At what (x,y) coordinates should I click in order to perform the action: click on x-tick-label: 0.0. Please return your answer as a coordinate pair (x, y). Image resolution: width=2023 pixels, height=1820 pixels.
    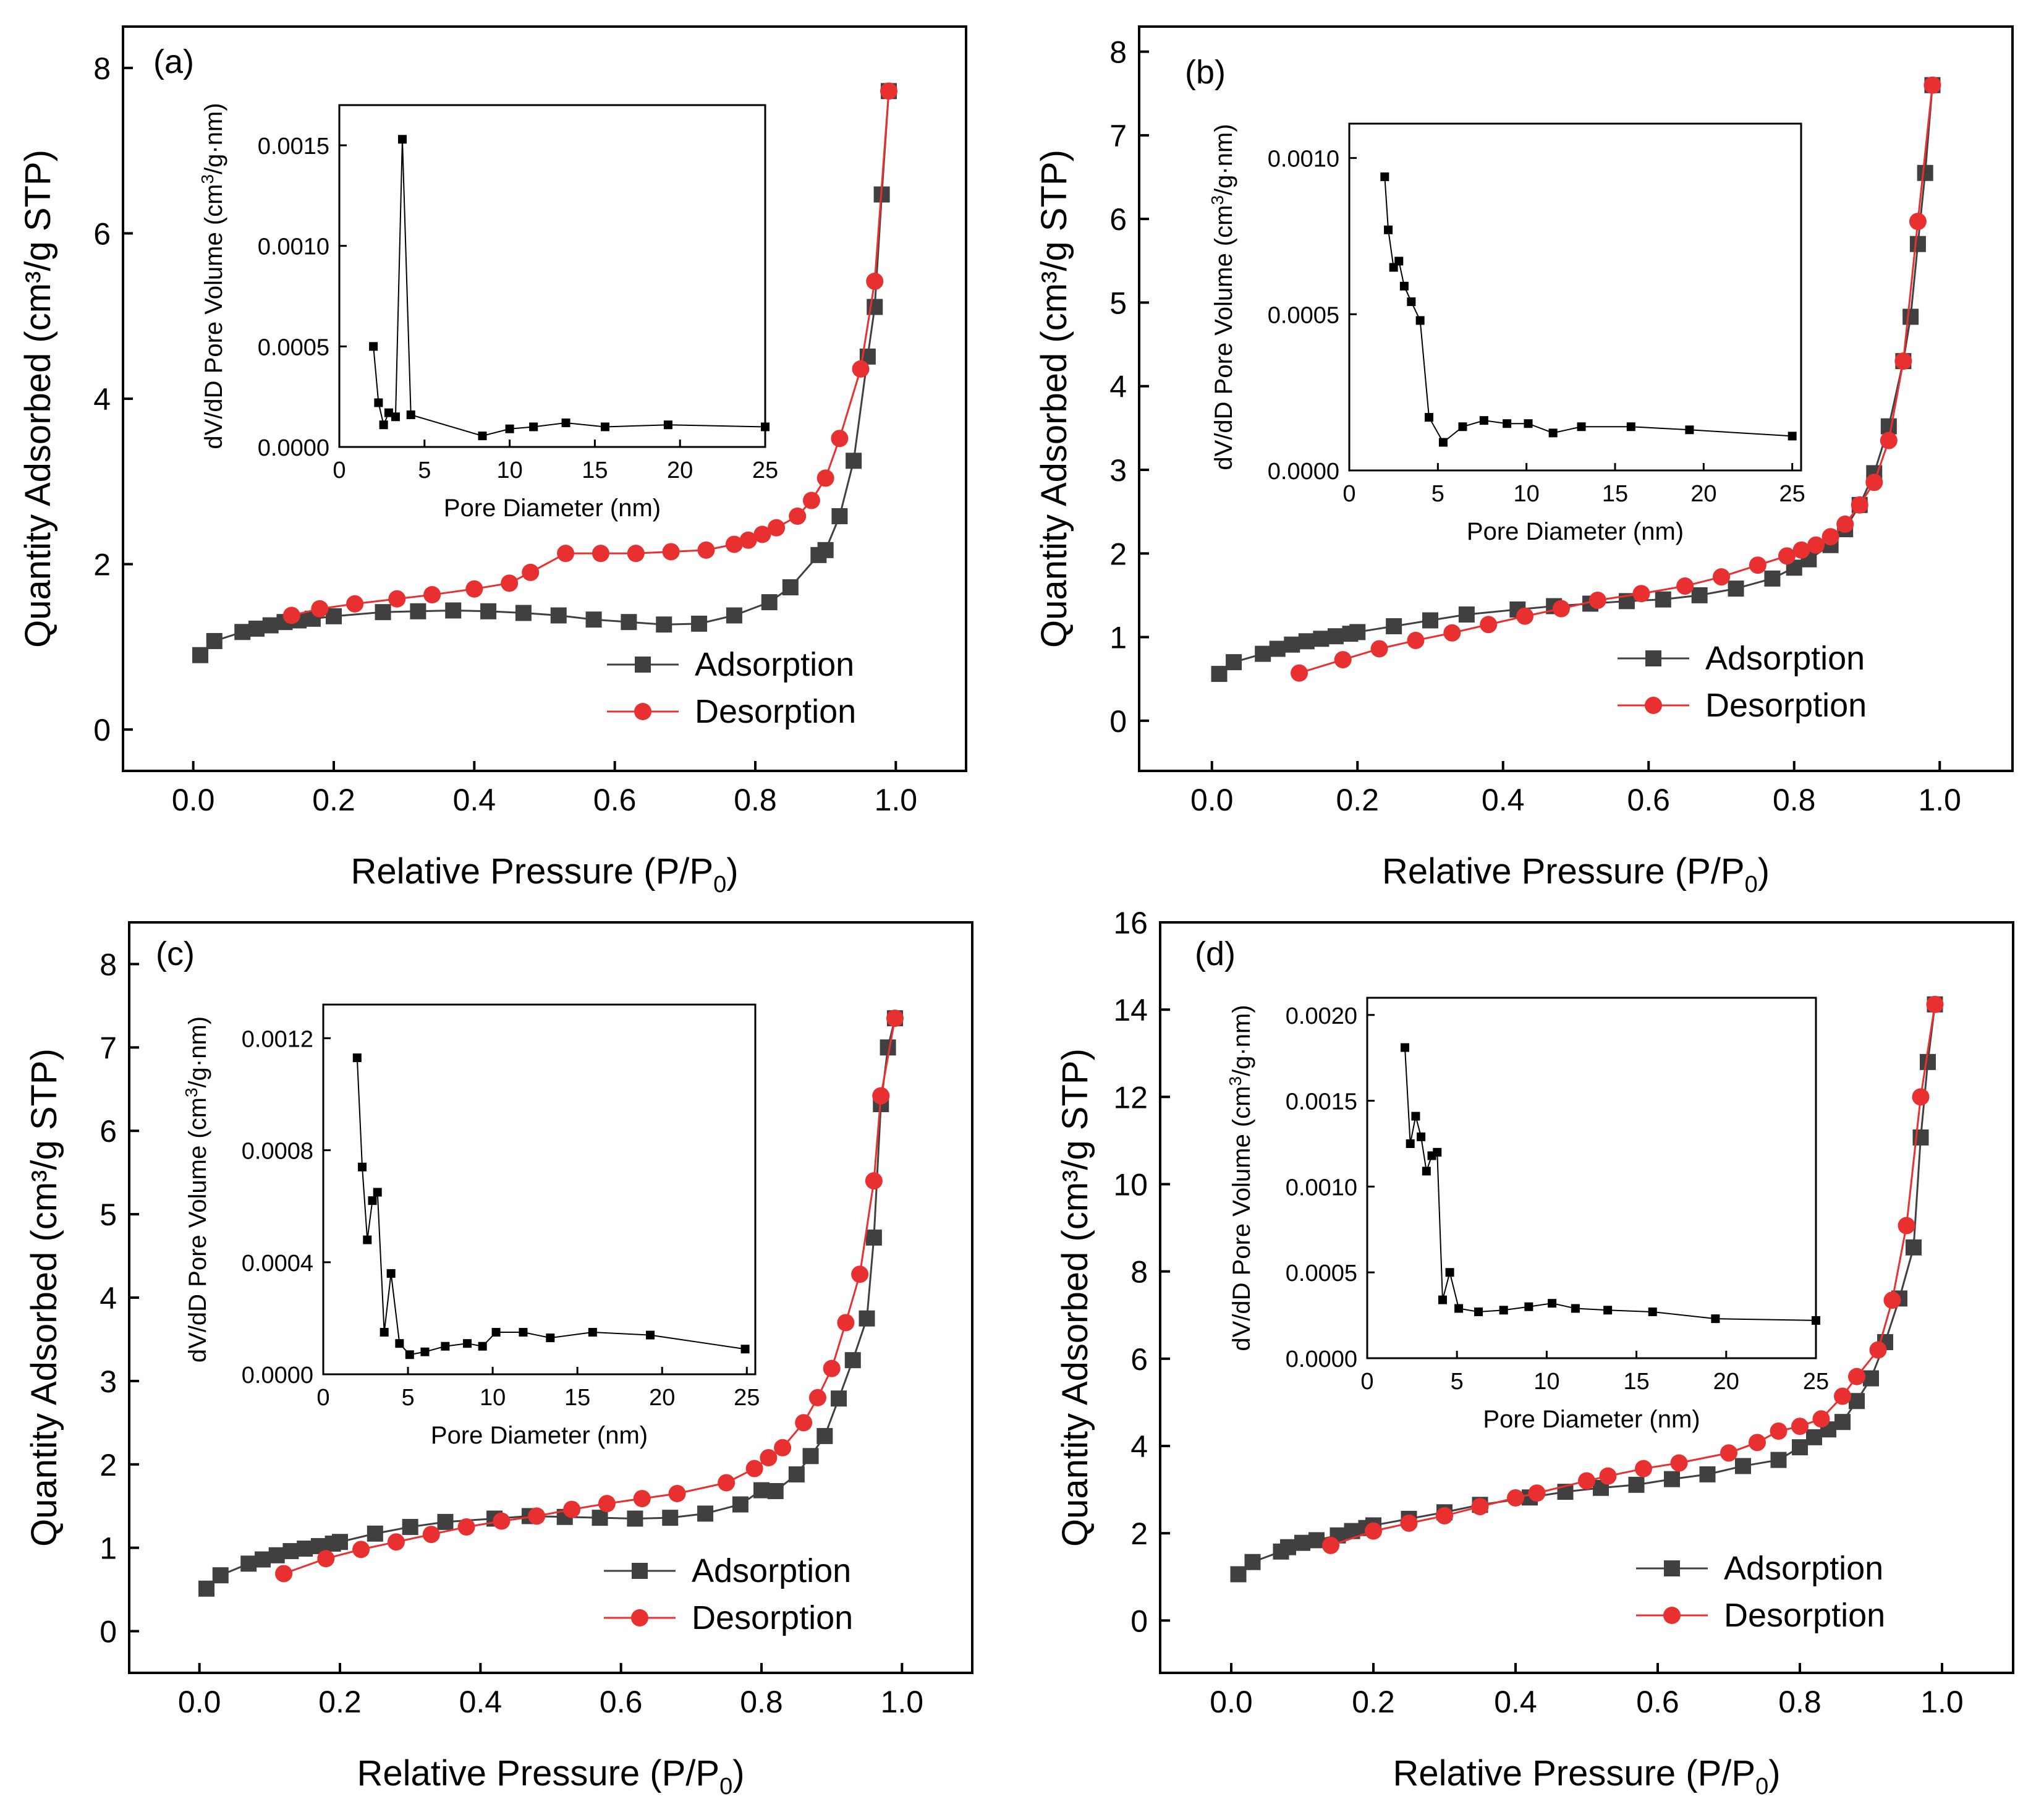
    Looking at the image, I should click on (199, 1702).